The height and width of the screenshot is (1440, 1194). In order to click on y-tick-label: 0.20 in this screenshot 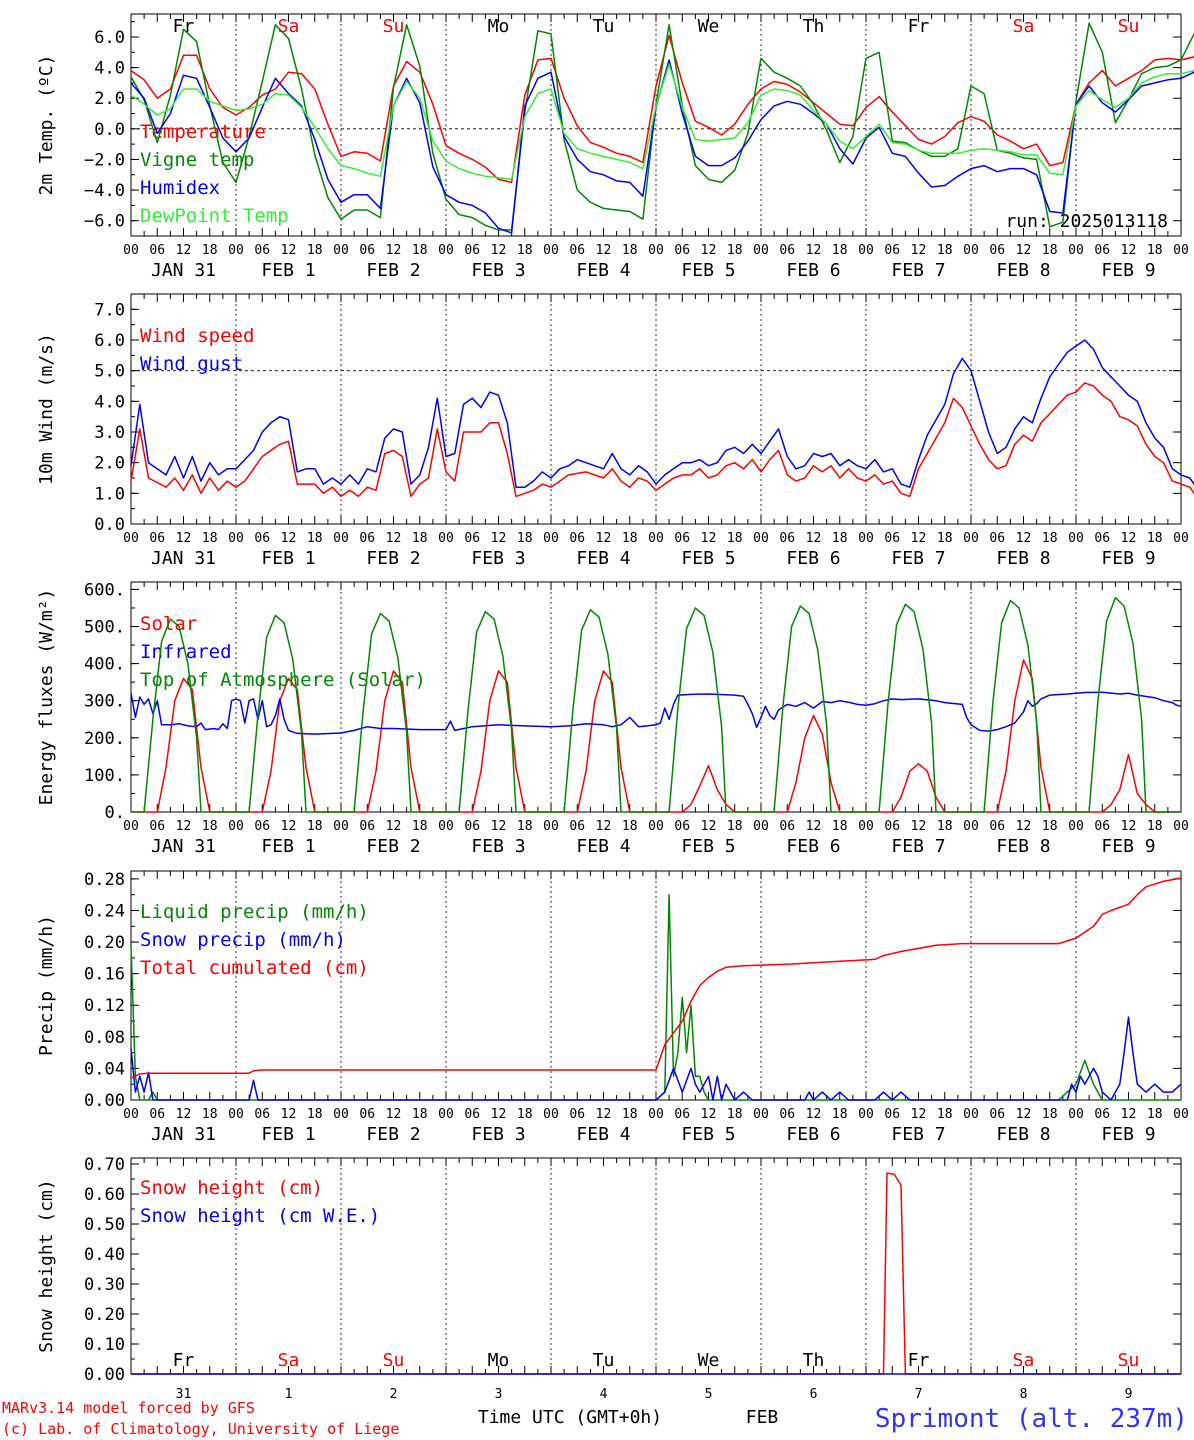, I will do `click(104, 1315)`.